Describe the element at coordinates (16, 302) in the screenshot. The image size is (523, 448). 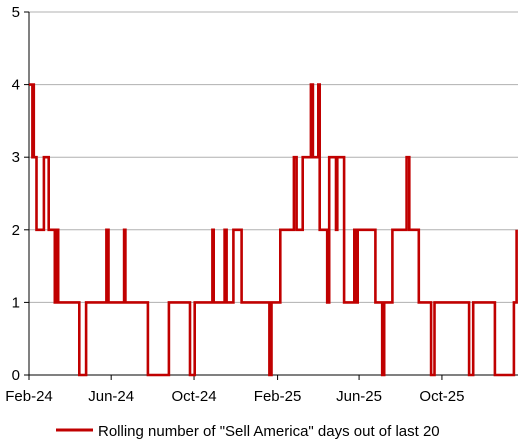
I see `y-tick-label: 1` at that location.